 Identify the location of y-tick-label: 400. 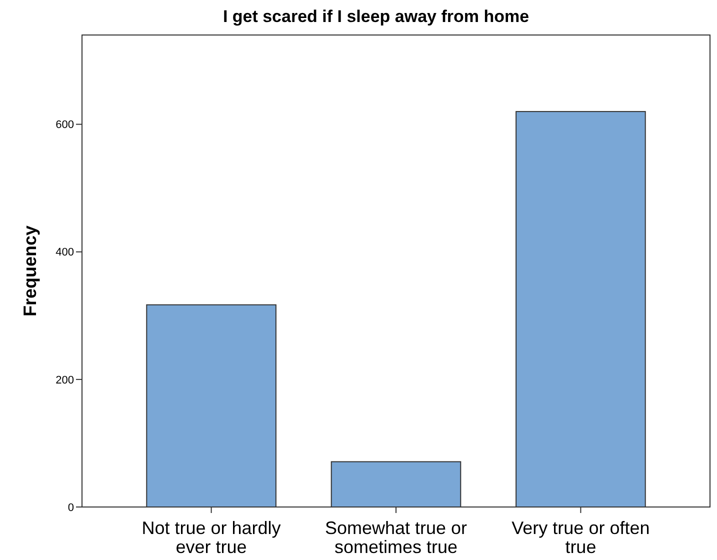
(65, 252).